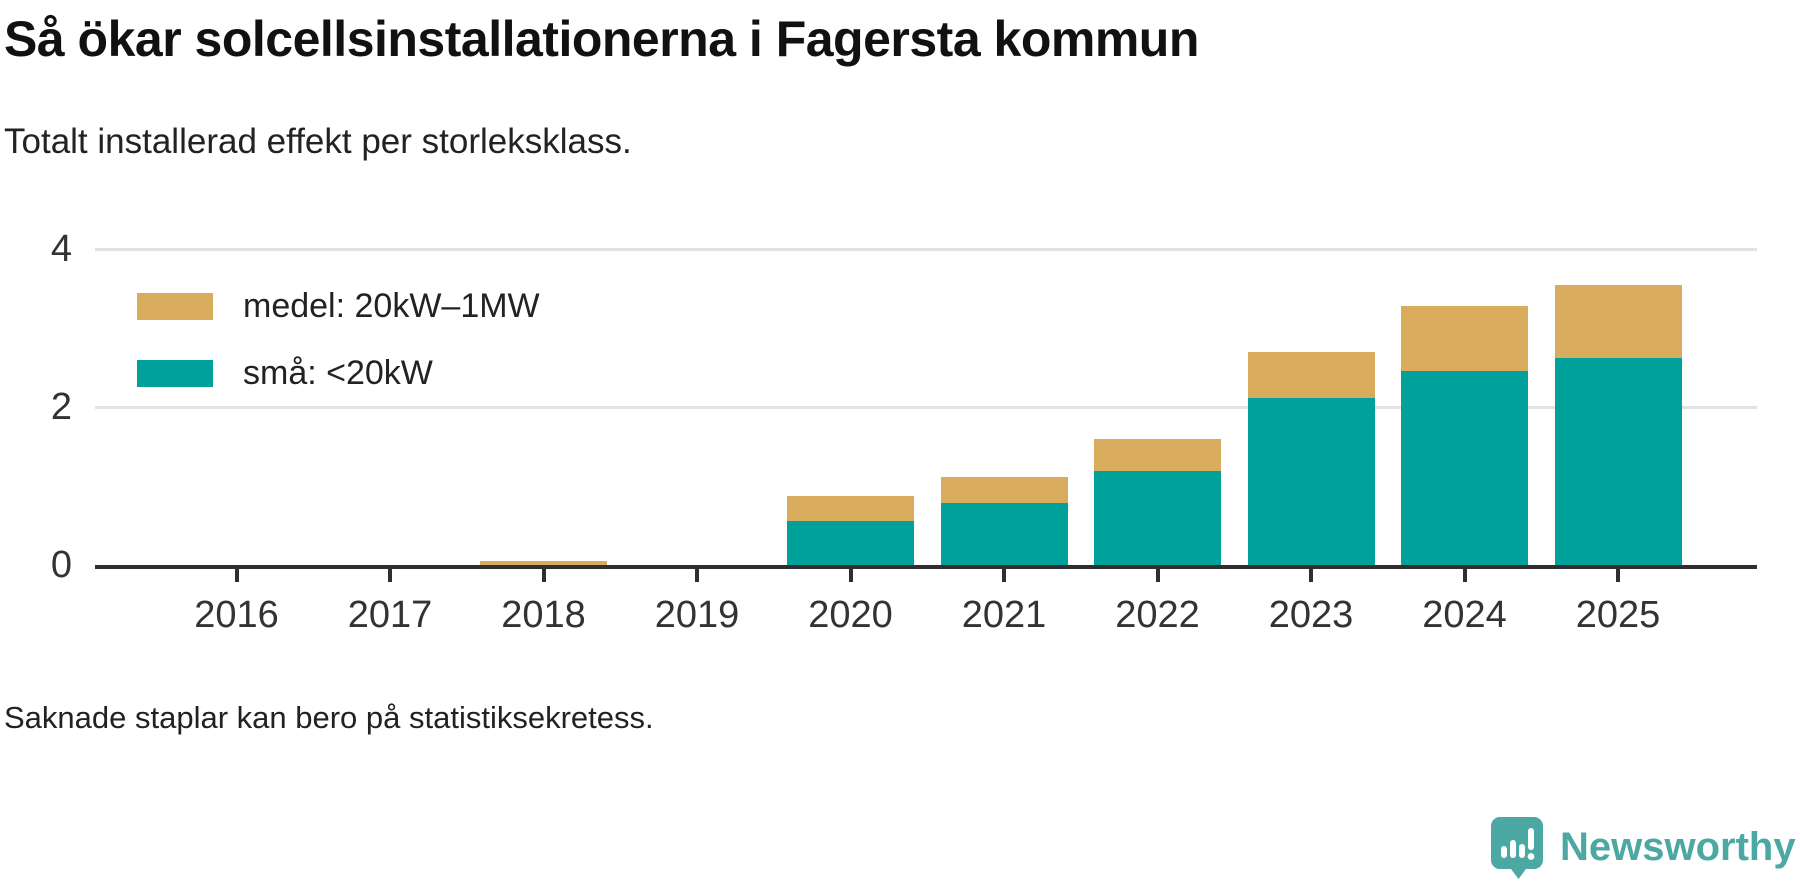 Image resolution: width=1800 pixels, height=885 pixels. I want to click on bar-segment-medel-2021, so click(1004, 490).